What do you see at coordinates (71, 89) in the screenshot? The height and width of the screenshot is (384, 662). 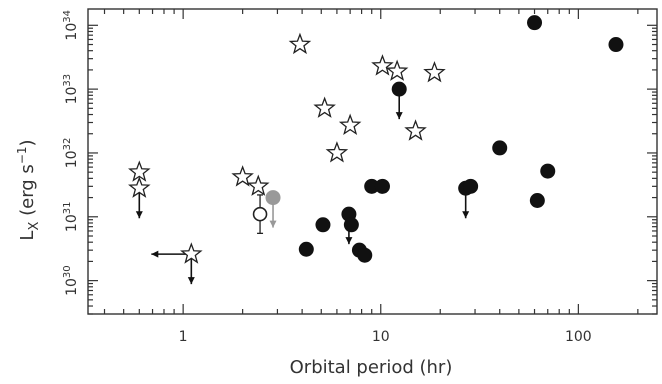 I see `y-tick-label: 1033` at bounding box center [71, 89].